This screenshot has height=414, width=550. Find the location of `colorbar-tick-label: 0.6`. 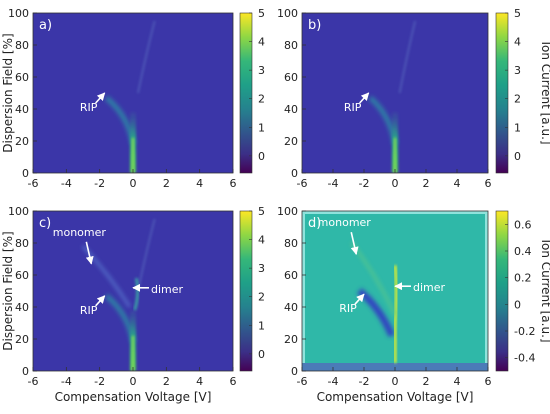

colorbar-tick-label: 0.6 is located at coordinates (523, 224).